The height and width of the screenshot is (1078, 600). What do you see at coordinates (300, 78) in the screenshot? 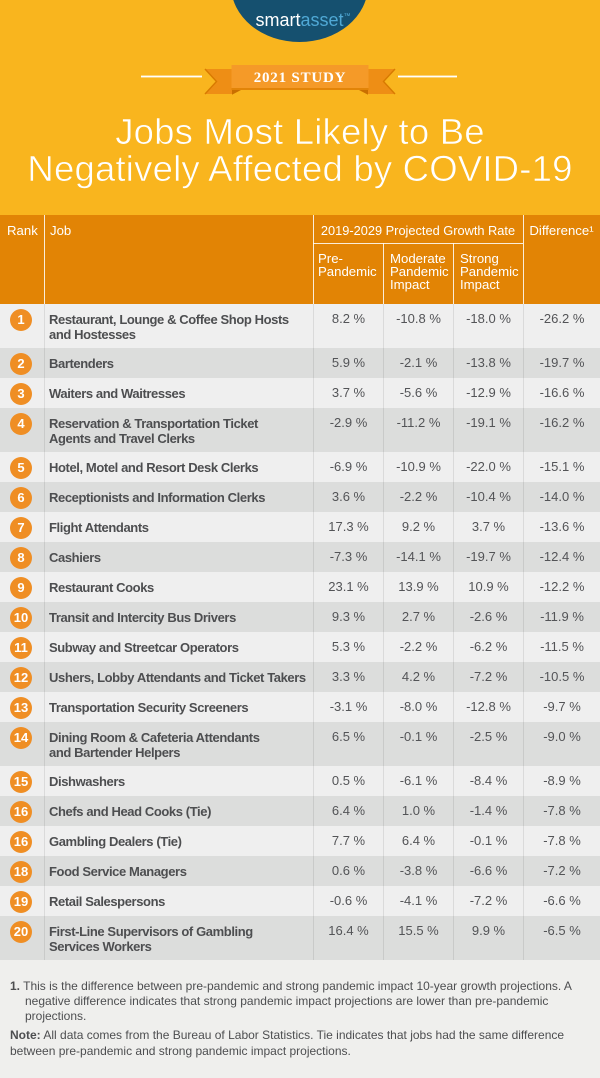
I see `svg-text: 2021 STUDY` at bounding box center [300, 78].